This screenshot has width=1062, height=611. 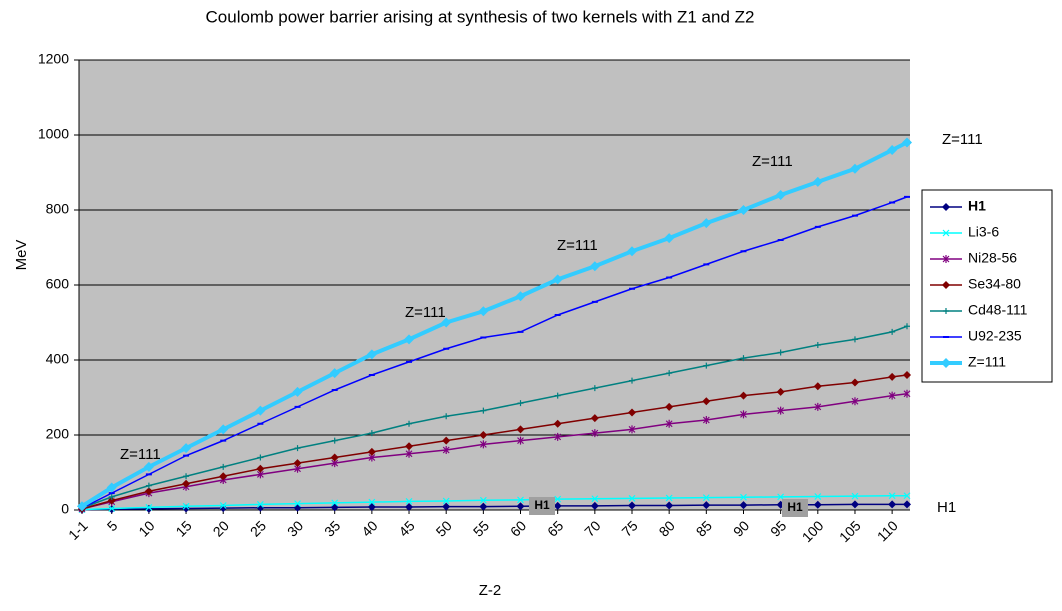 I want to click on x-tick-label: 75, so click(x=629, y=528).